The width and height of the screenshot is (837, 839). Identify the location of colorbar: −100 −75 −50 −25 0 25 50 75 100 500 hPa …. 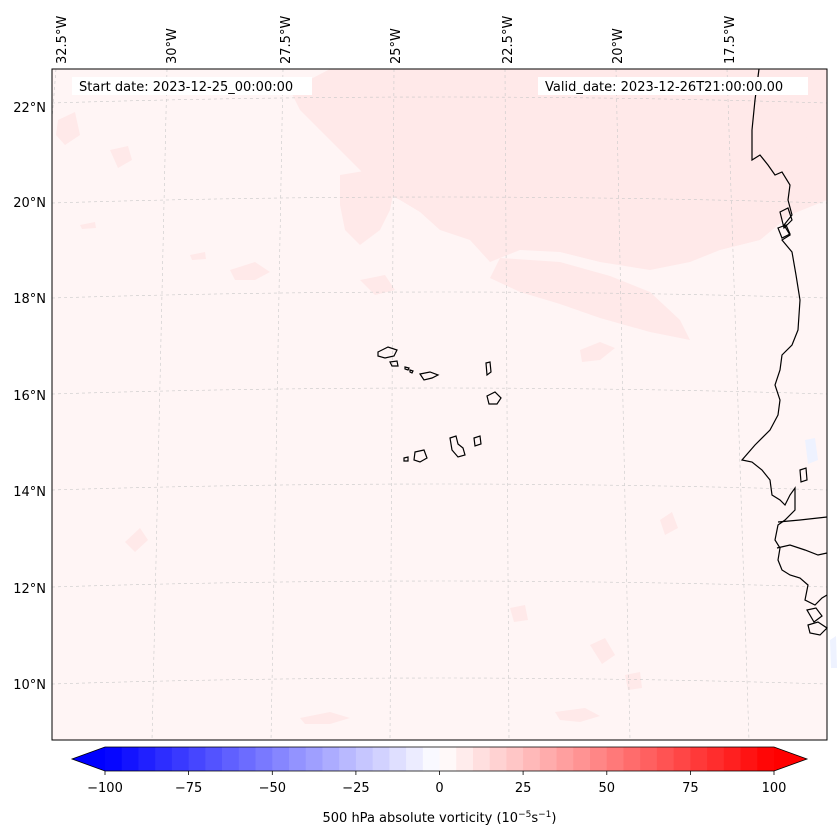
(439, 786).